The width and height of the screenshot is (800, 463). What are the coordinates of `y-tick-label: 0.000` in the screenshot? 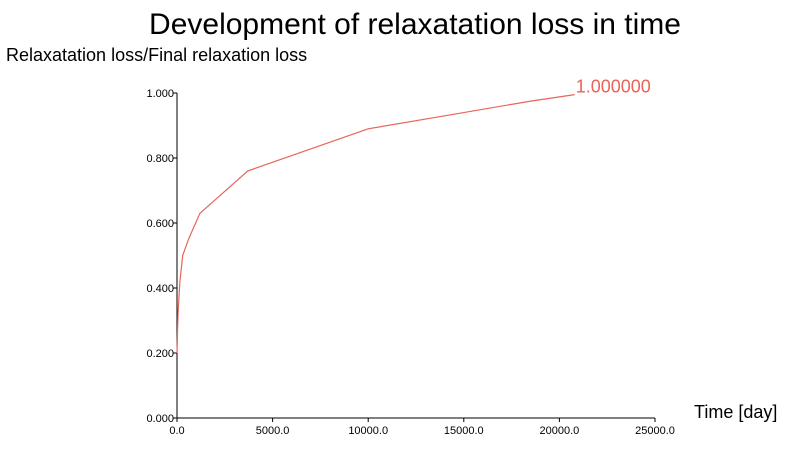 It's located at (160, 419).